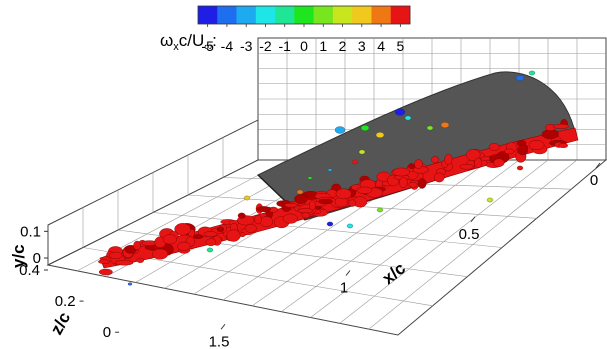 This screenshot has height=349, width=607. Describe the element at coordinates (344, 288) in the screenshot. I see `x-tick-label: 1` at that location.